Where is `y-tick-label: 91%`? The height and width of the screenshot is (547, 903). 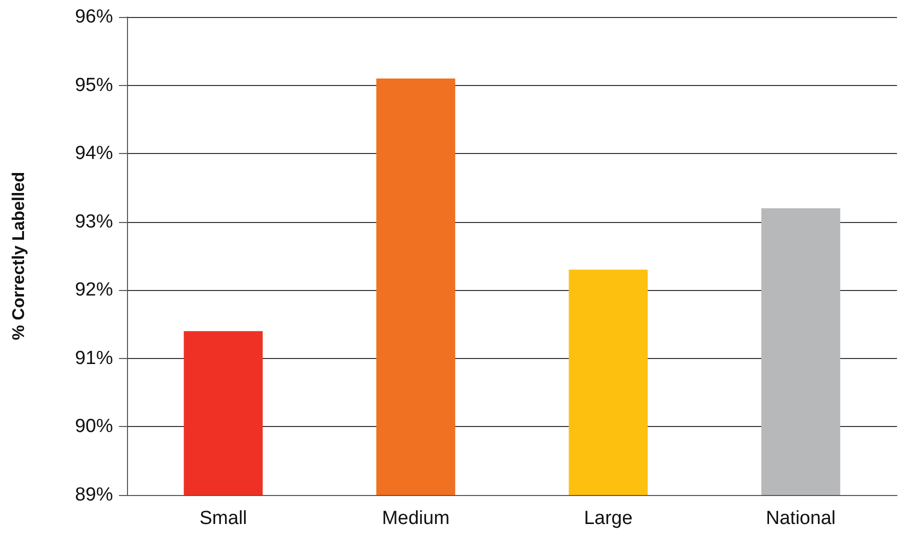 y-tick-label: 91% is located at coordinates (94, 358).